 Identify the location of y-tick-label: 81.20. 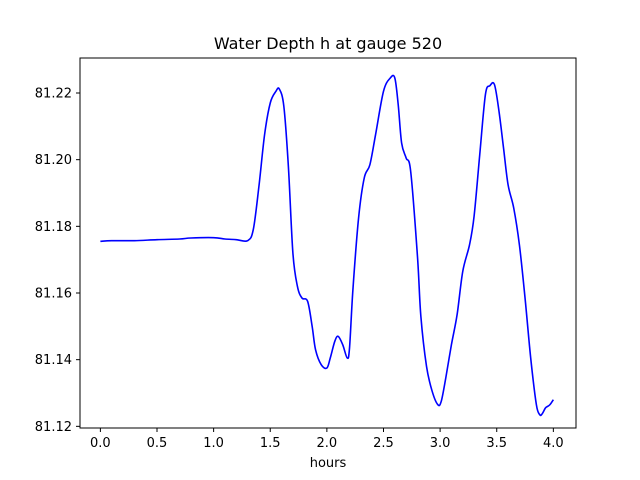
(53, 160).